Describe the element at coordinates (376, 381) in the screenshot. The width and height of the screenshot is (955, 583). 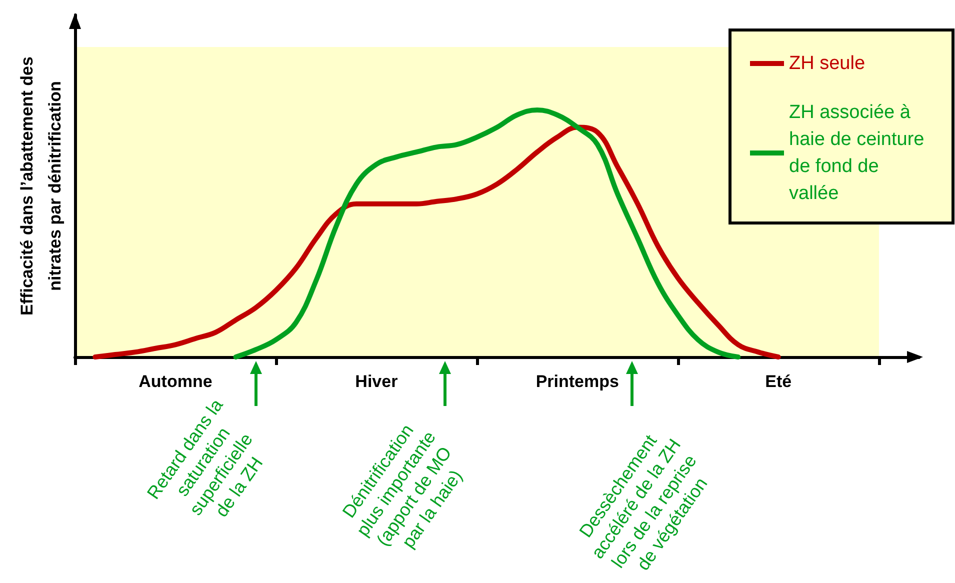
I see `x-tick-label: Hiver` at that location.